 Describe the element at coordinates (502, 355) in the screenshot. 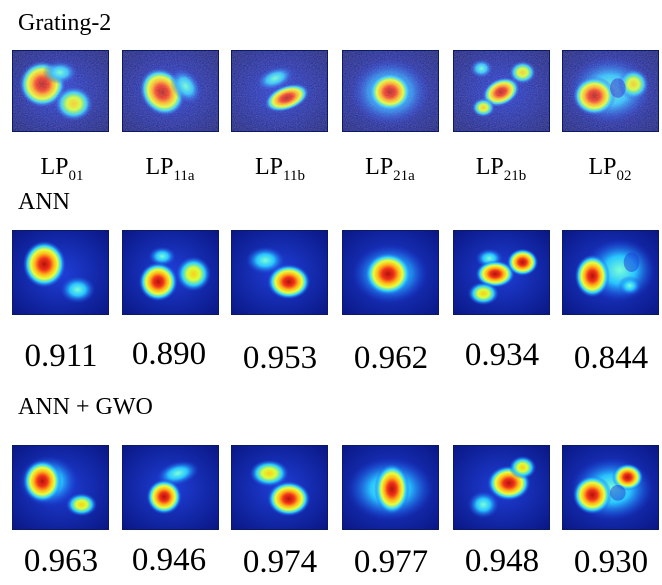

I see `ann-score-lp21b: 0.934` at that location.